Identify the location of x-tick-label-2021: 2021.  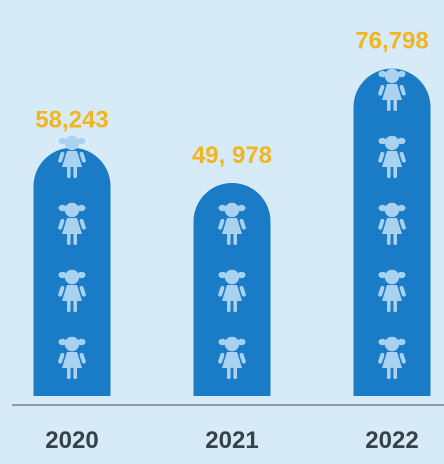
(231, 440).